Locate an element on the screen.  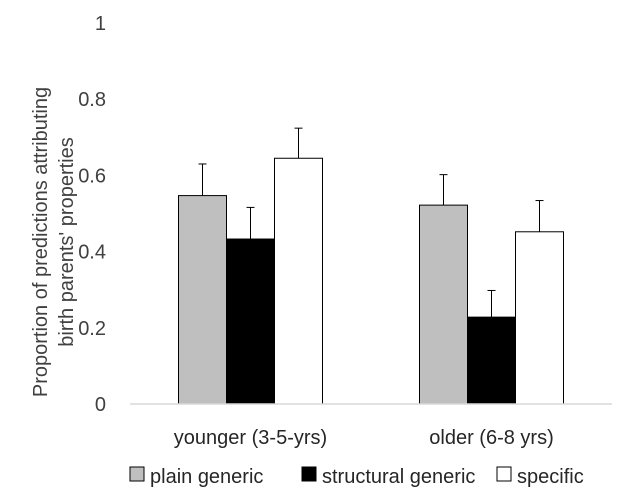
y-tick-label: 0.2 is located at coordinates (92, 329).